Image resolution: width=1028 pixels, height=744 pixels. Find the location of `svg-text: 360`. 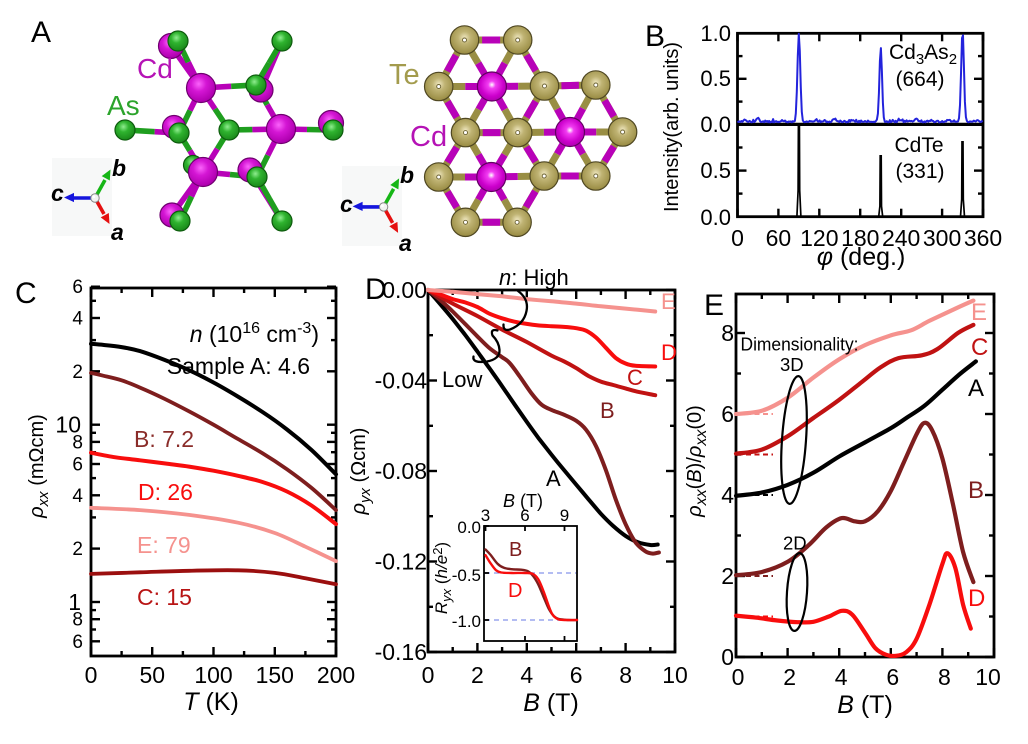

svg-text: 360 is located at coordinates (983, 238).